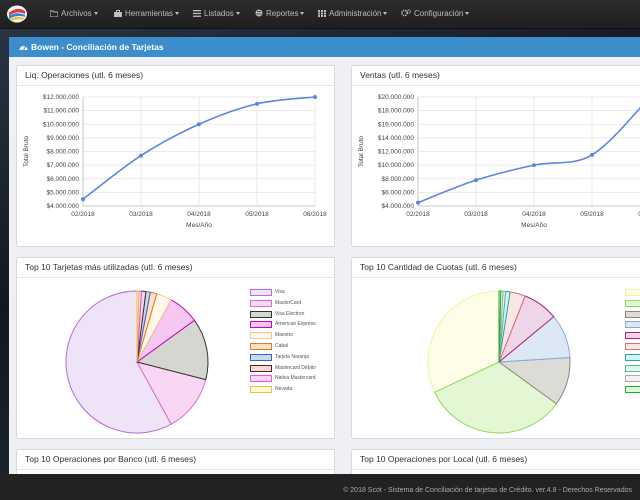 This screenshot has width=640, height=500. What do you see at coordinates (141, 214) in the screenshot?
I see `x-tick-label: 03/2018` at bounding box center [141, 214].